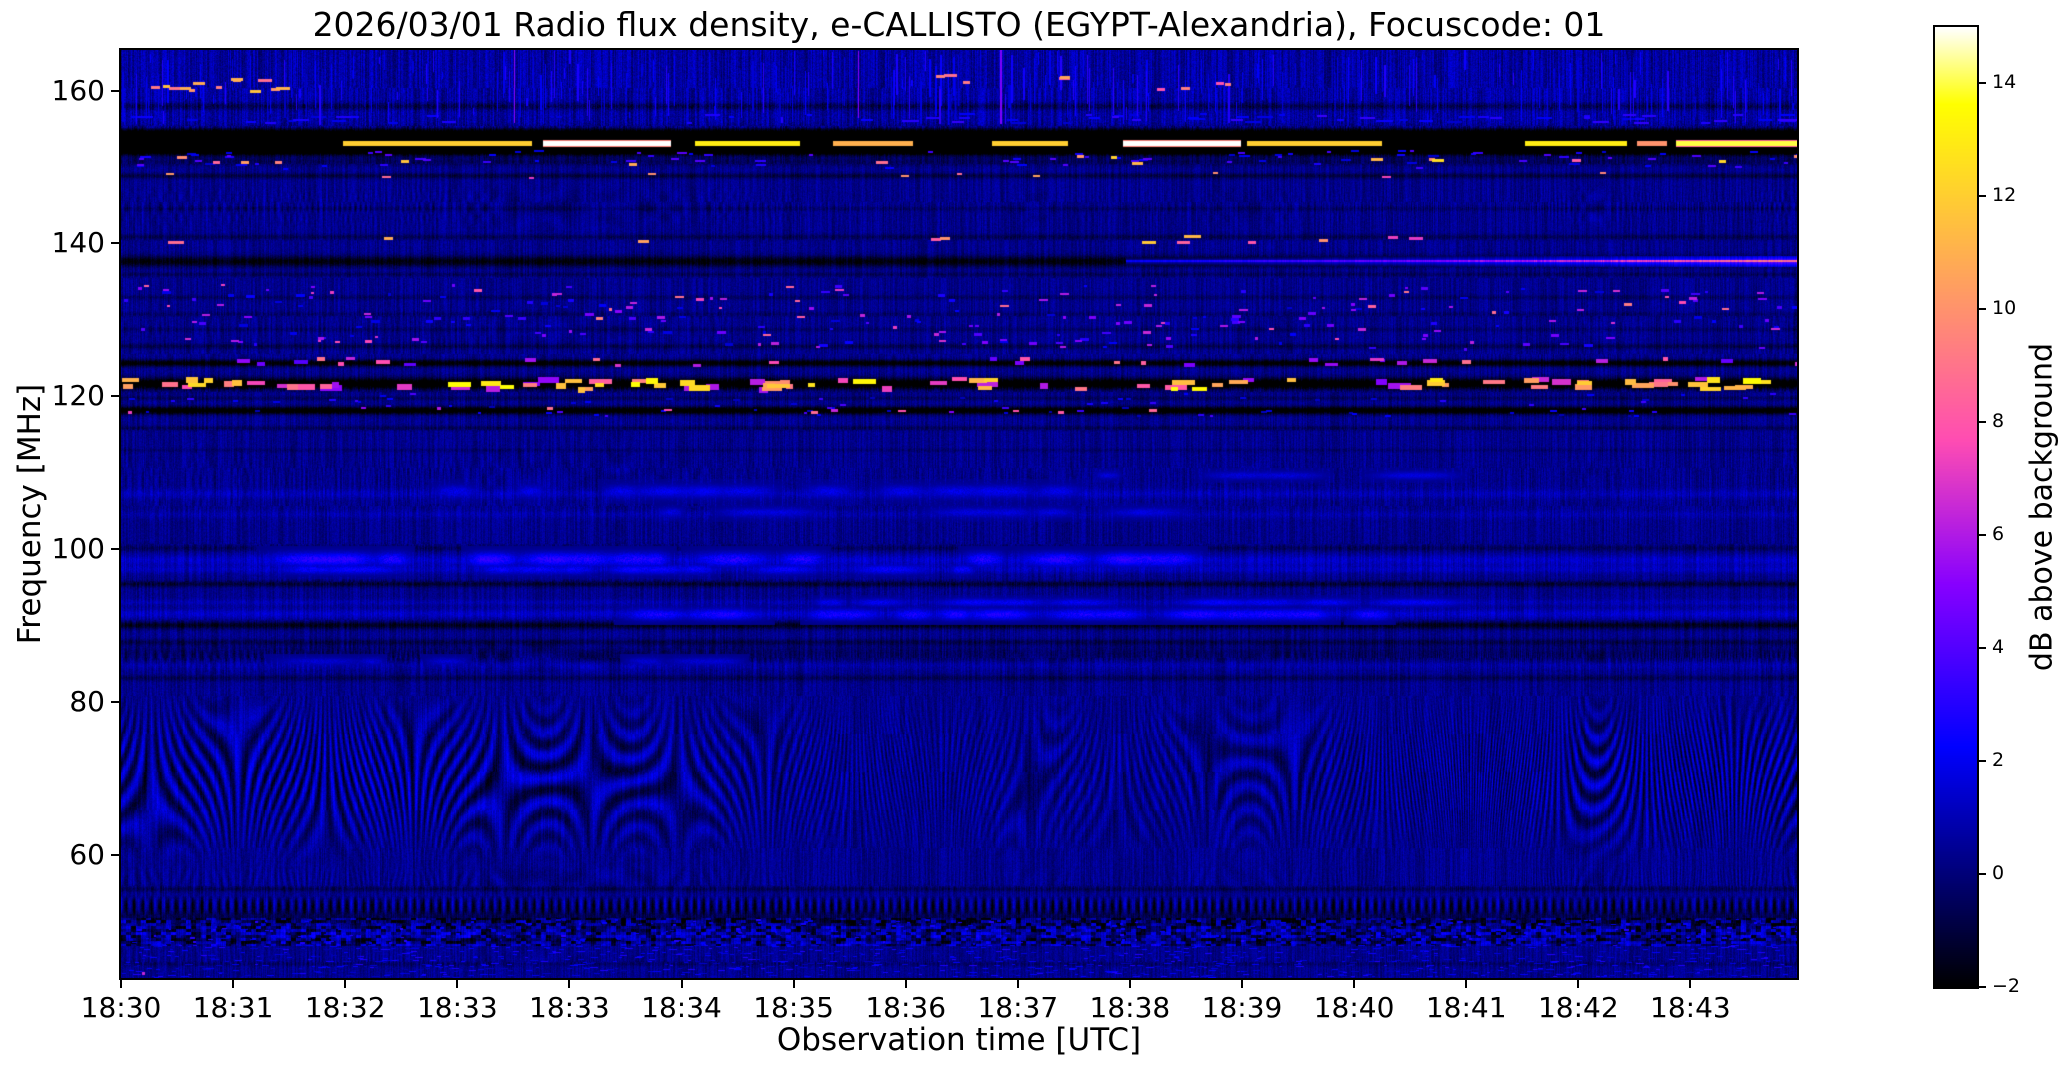  I want to click on y-tick-label: 100, so click(78, 549).